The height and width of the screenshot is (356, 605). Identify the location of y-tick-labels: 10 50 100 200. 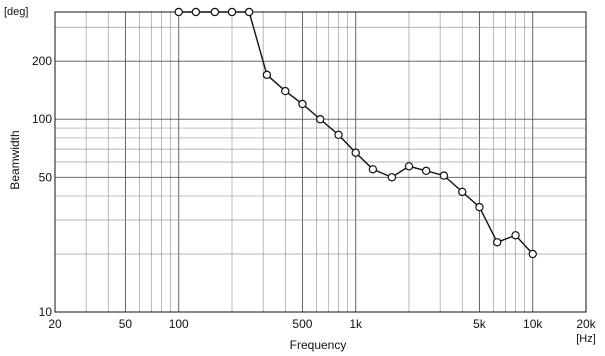
(42, 186).